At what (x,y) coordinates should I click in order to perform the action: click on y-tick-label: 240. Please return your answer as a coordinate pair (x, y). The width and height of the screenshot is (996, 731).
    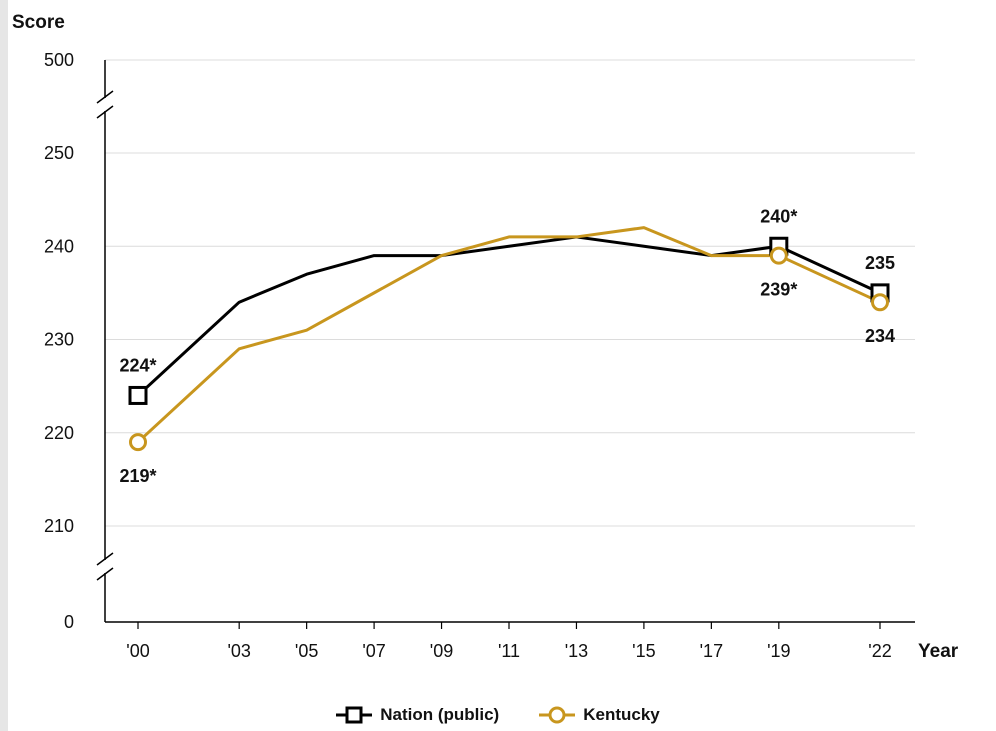
    Looking at the image, I should click on (59, 246).